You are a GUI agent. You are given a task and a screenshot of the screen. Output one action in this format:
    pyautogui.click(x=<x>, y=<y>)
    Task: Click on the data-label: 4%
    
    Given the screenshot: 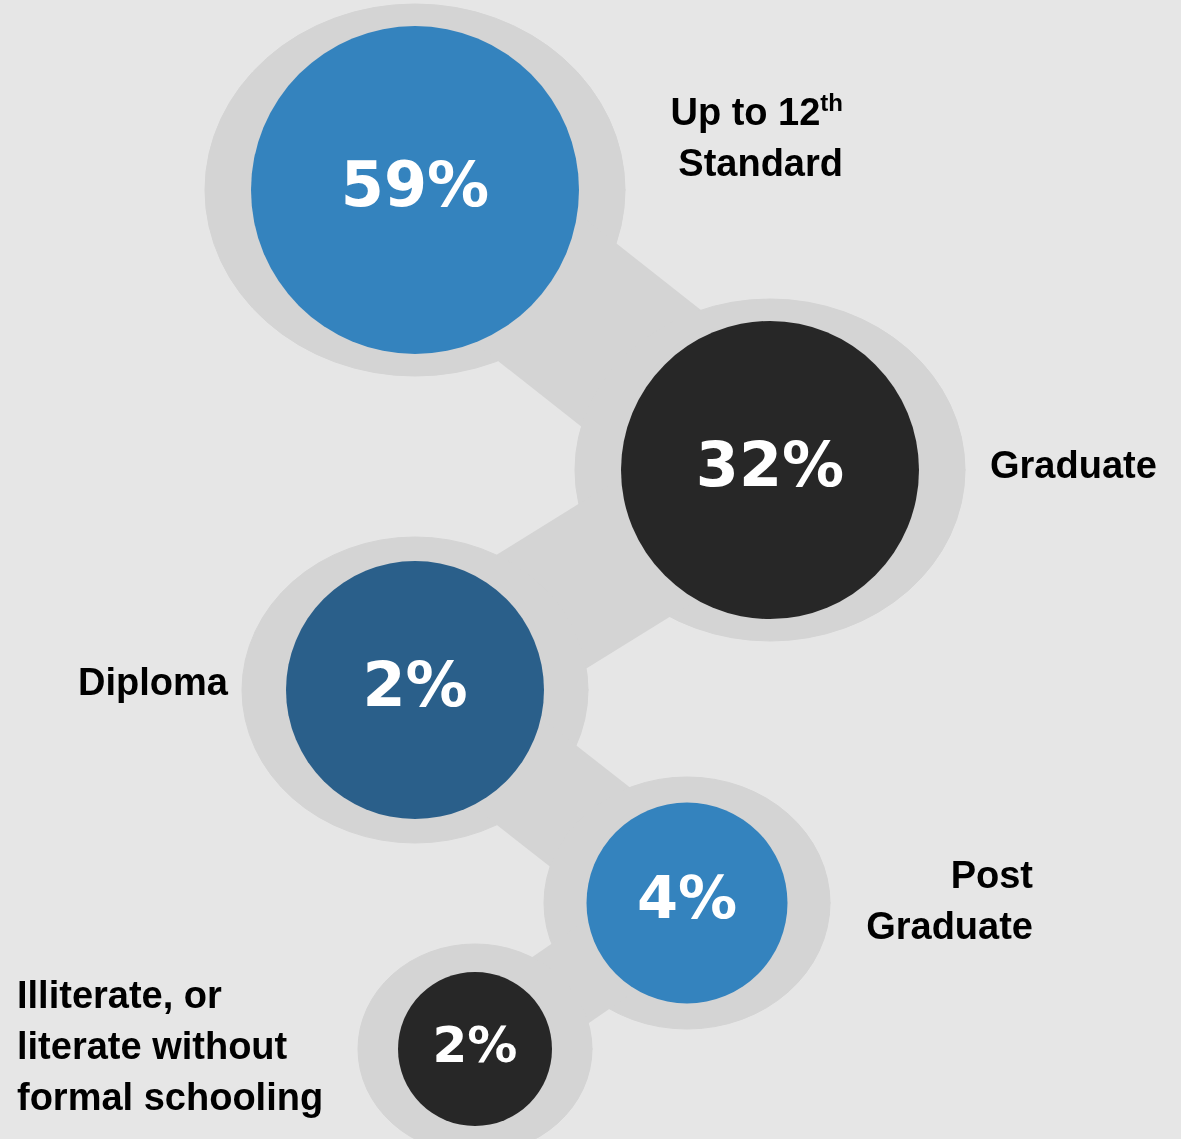 What is the action you would take?
    pyautogui.click(x=687, y=898)
    